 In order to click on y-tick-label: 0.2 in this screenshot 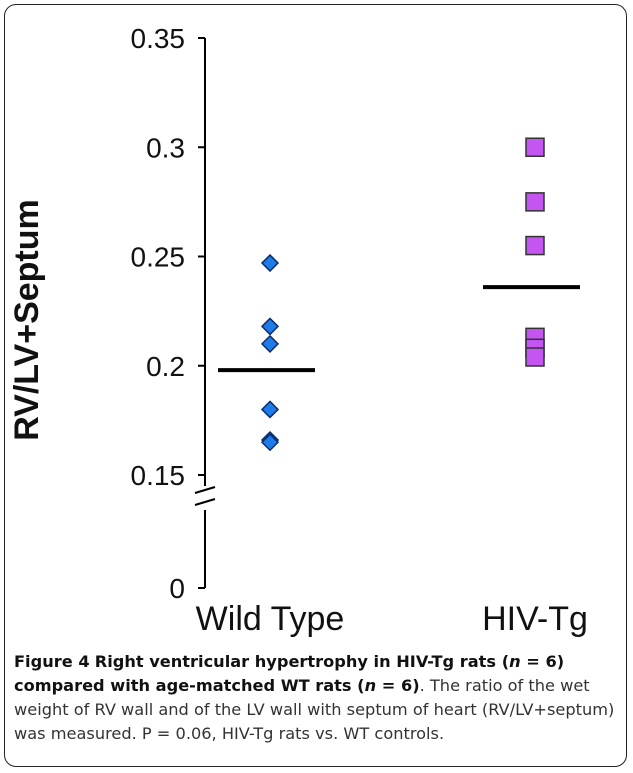, I will do `click(165, 366)`.